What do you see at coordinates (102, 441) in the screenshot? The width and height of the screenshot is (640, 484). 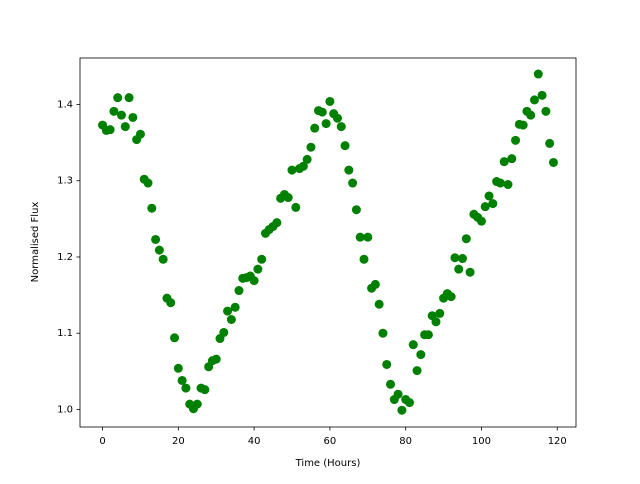 I see `x-tick-label: 0` at bounding box center [102, 441].